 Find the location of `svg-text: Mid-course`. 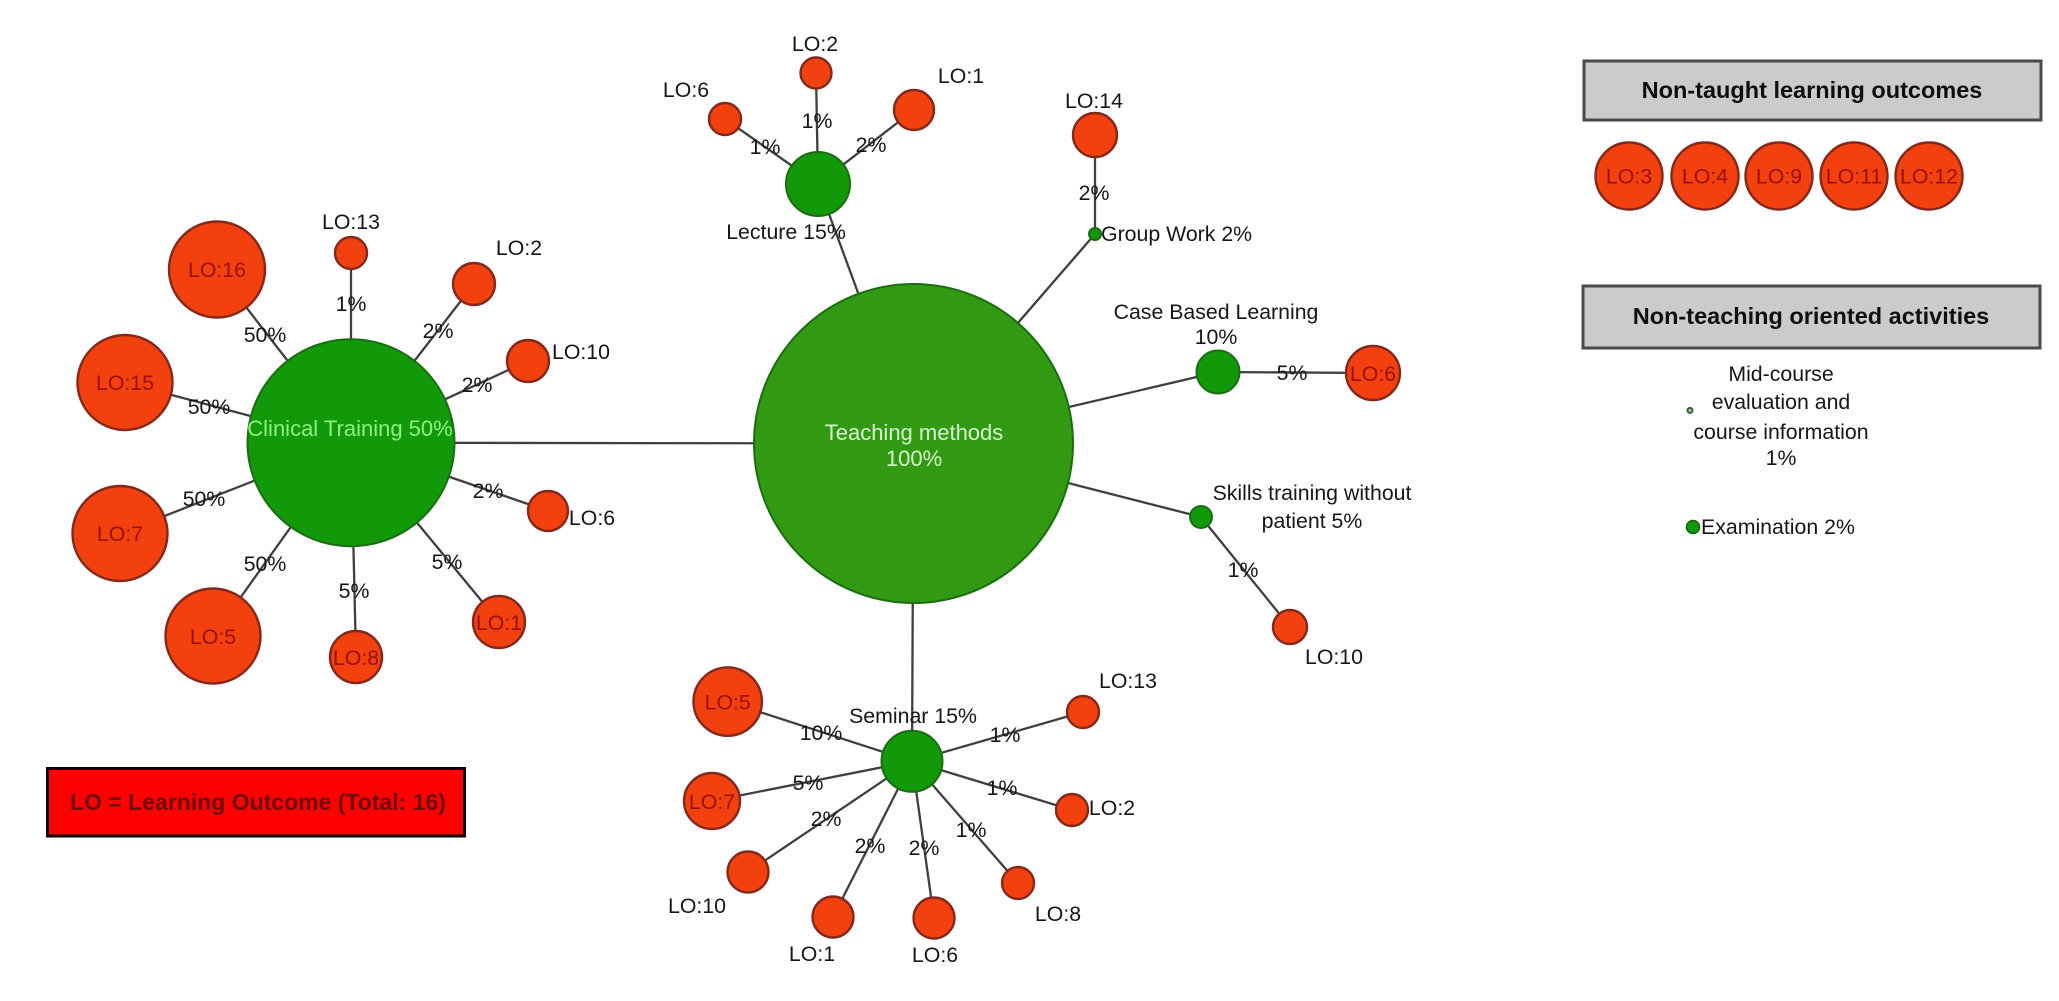

svg-text: Mid-course is located at coordinates (1780, 374).